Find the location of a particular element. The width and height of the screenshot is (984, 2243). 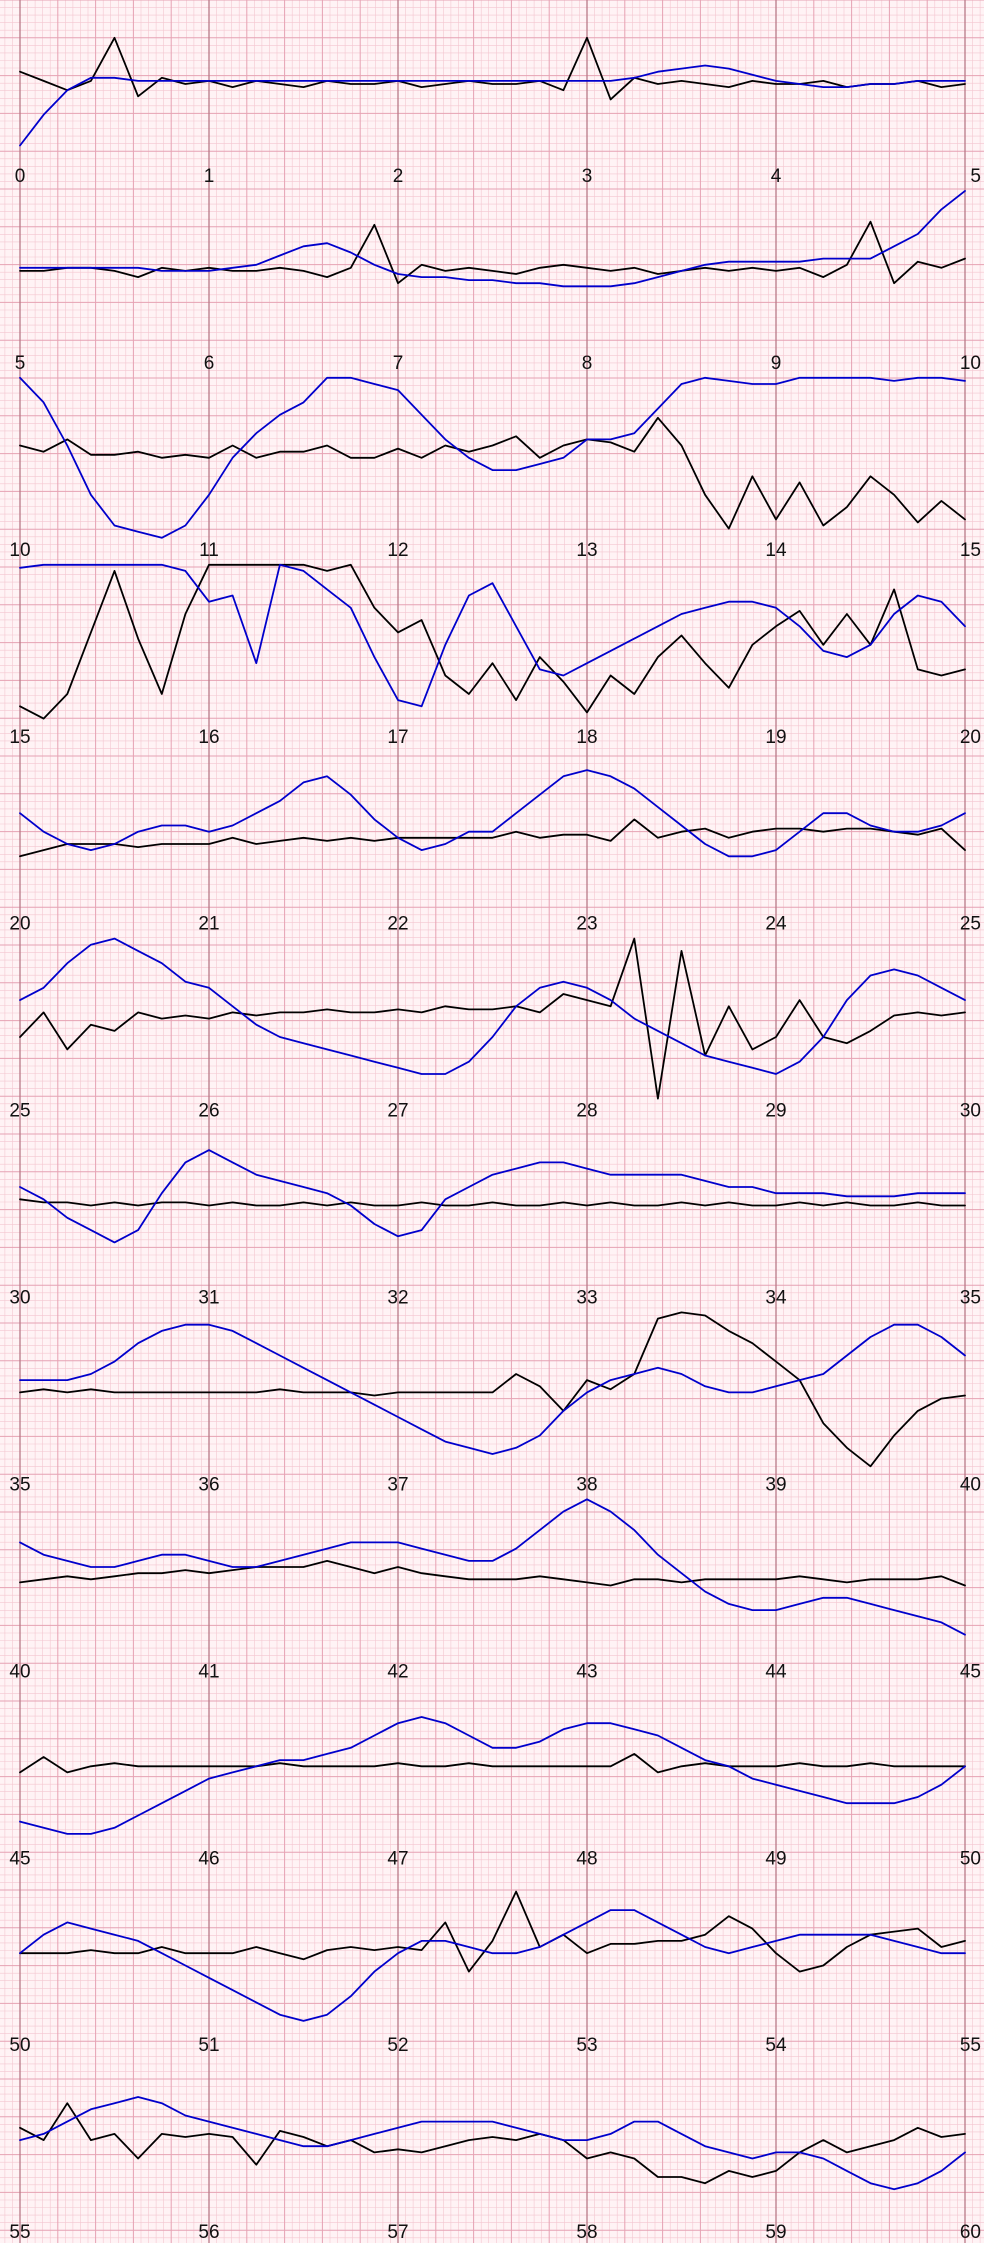

tick-label-row-9-3: 43 is located at coordinates (586, 1671).